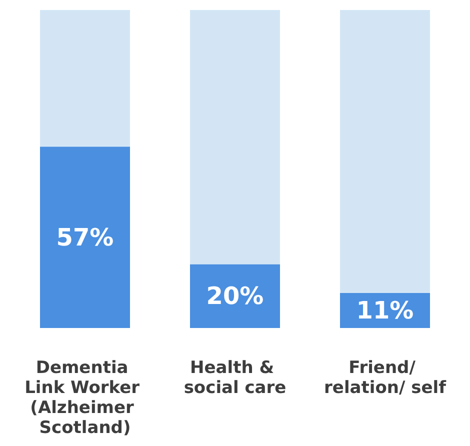 This screenshot has width=470, height=446. What do you see at coordinates (385, 310) in the screenshot?
I see `data-label: 11%` at bounding box center [385, 310].